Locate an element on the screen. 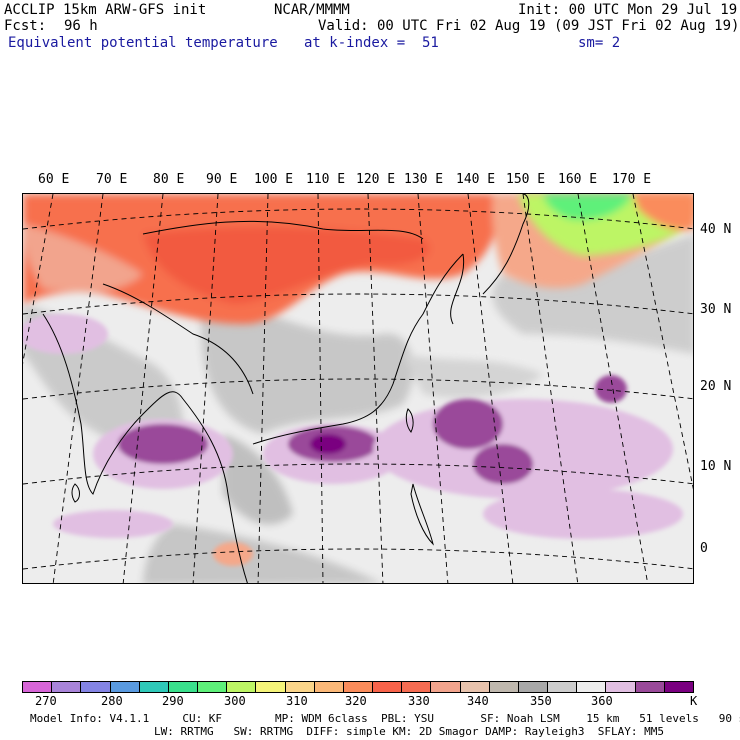 The width and height of the screenshot is (740, 740). gridline-lon-130e is located at coordinates (433, 388).